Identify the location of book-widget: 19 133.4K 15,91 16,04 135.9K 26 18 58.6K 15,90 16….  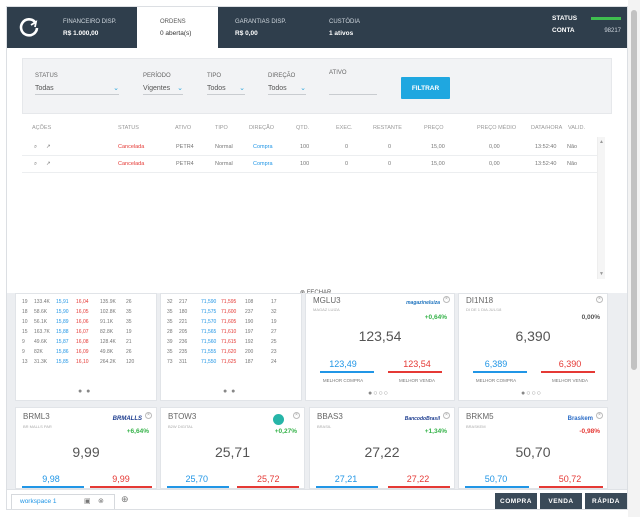
(86, 347).